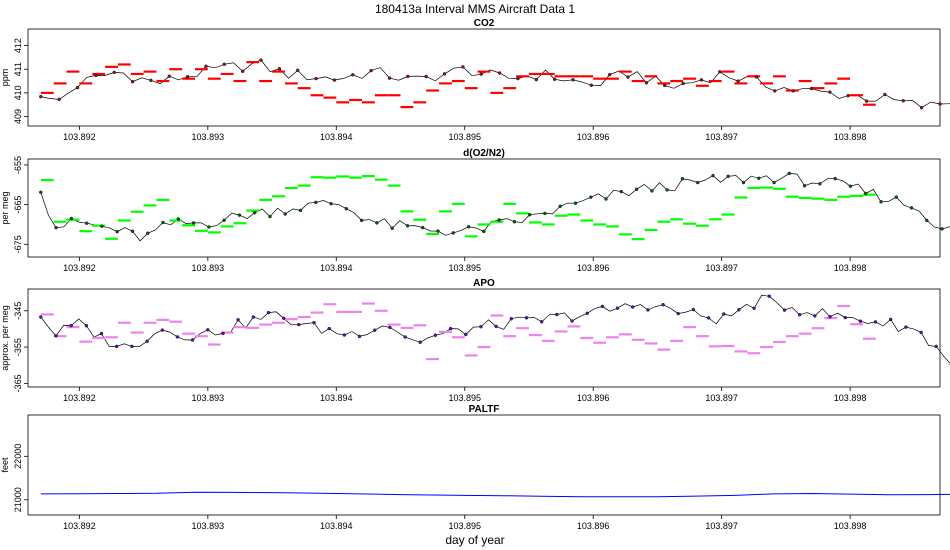 This screenshot has width=950, height=550. What do you see at coordinates (593, 398) in the screenshot?
I see `apo-x-tick-label: 103.896` at bounding box center [593, 398].